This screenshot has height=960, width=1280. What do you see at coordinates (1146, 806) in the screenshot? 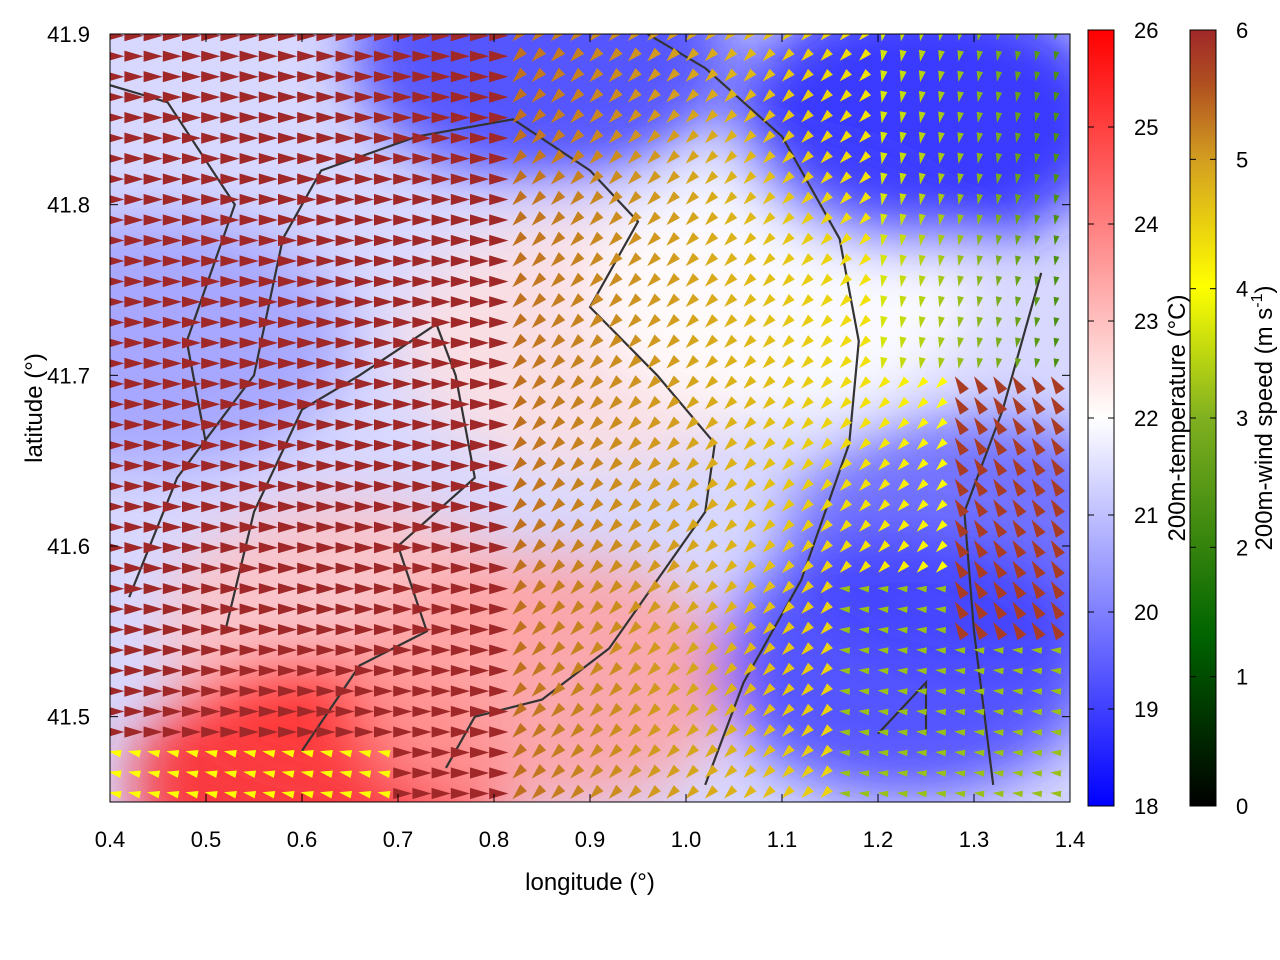
I see `colorbar-tick-label: 18` at bounding box center [1146, 806].